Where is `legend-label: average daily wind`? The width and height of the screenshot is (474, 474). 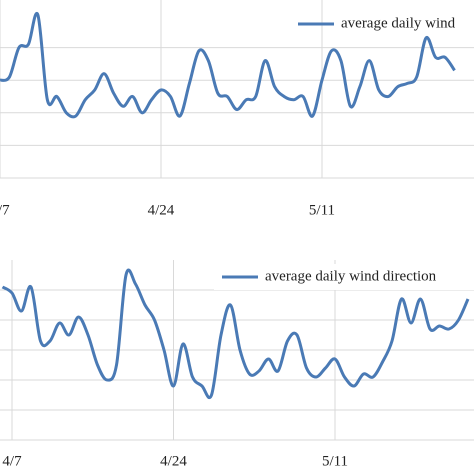 legend-label: average daily wind is located at coordinates (398, 23).